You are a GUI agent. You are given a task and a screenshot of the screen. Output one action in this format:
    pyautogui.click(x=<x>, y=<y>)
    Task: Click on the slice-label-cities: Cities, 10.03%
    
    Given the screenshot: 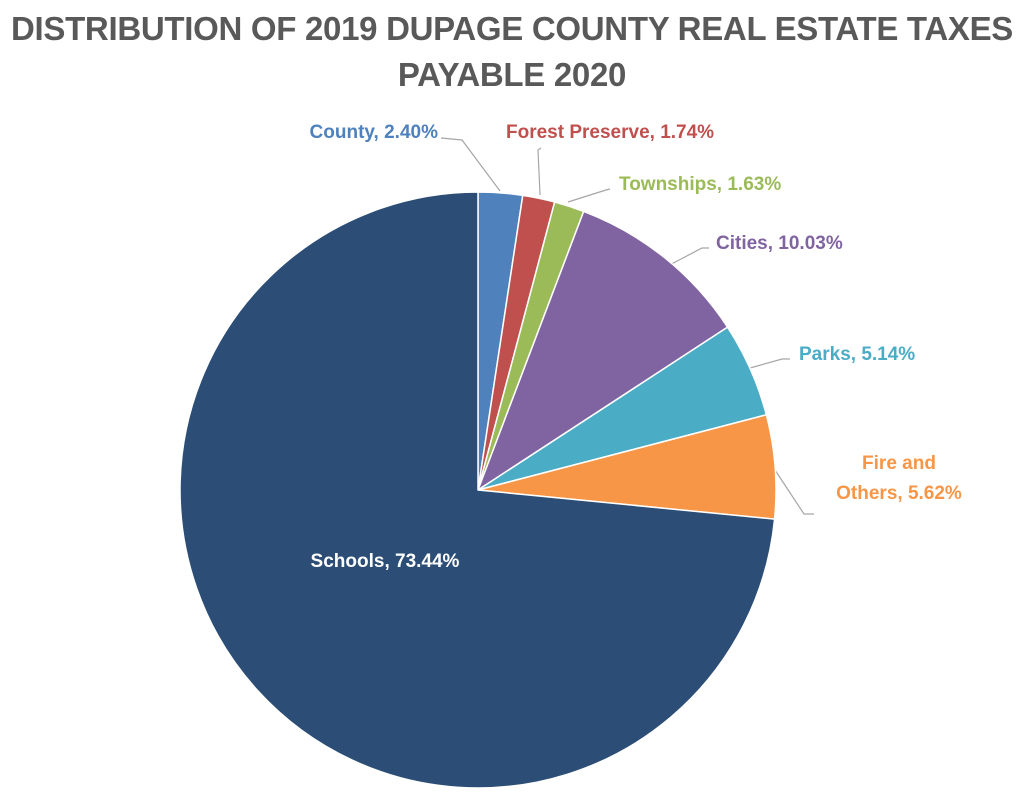 What is the action you would take?
    pyautogui.click(x=779, y=243)
    